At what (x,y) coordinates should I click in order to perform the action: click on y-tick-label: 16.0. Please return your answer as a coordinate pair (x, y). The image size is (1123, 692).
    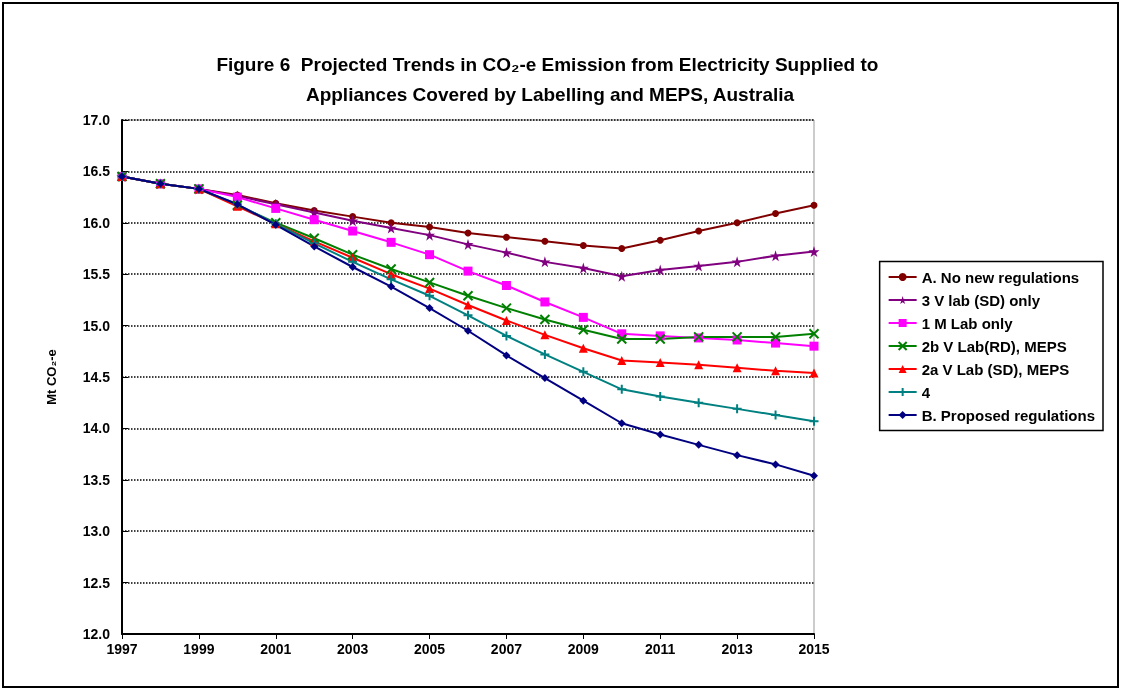
    Looking at the image, I should click on (96, 222).